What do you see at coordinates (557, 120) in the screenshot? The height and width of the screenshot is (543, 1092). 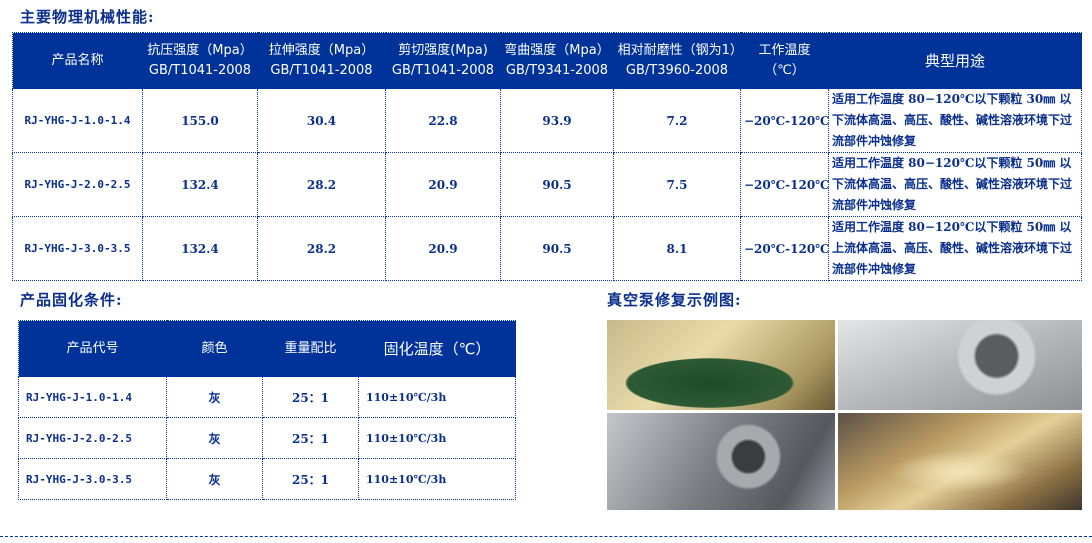 I see `table-cell: 93.9` at bounding box center [557, 120].